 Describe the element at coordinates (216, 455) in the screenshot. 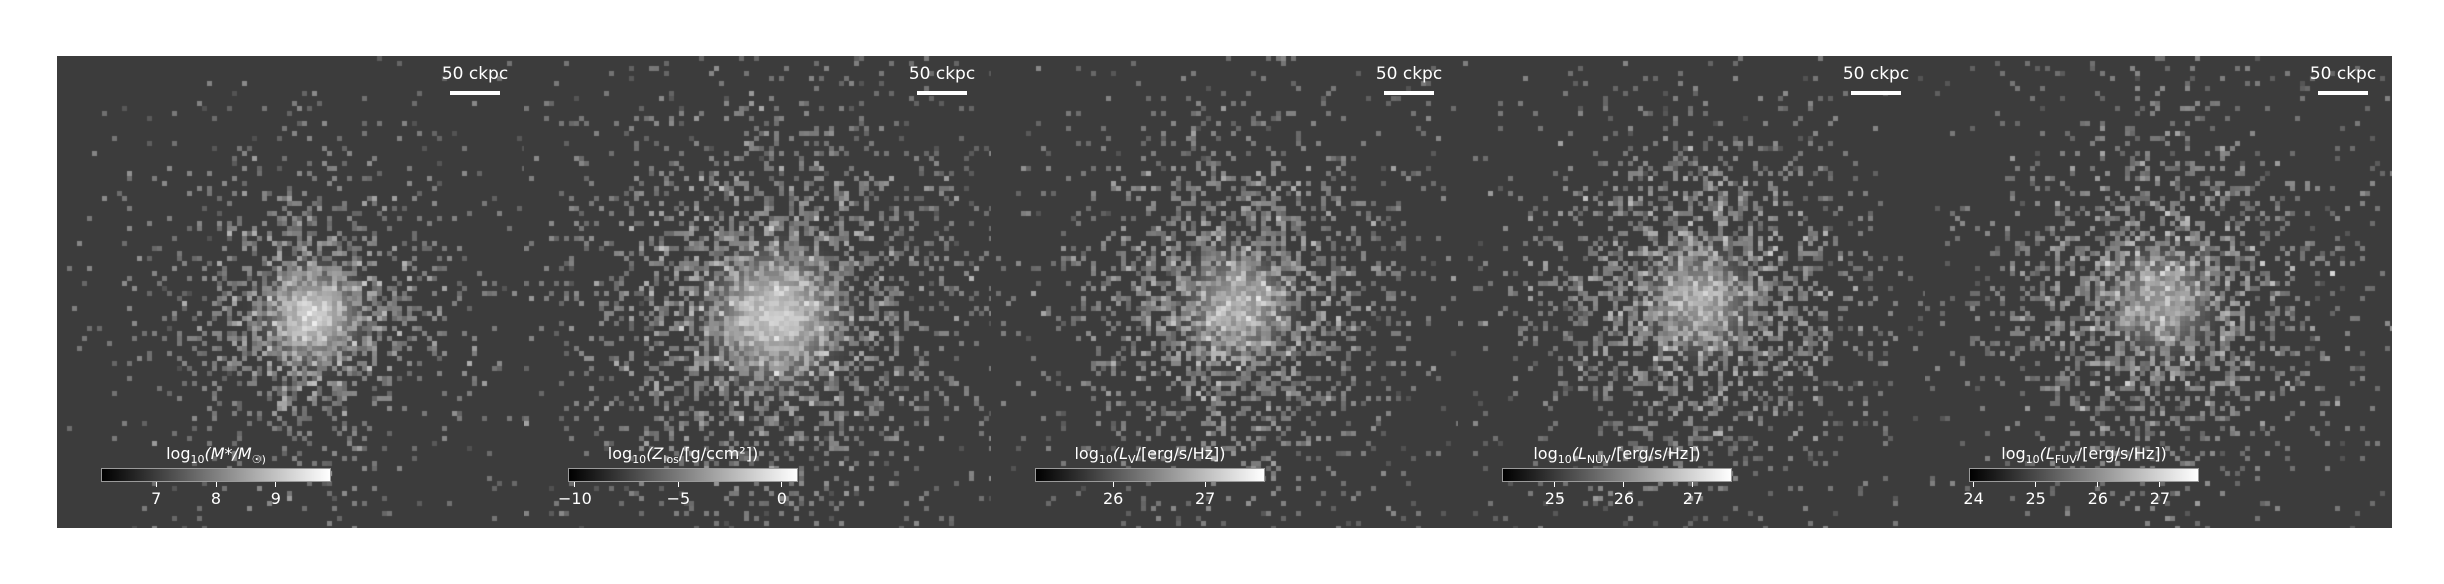

I see `colorbar-title: log10(M*/M☉)` at that location.